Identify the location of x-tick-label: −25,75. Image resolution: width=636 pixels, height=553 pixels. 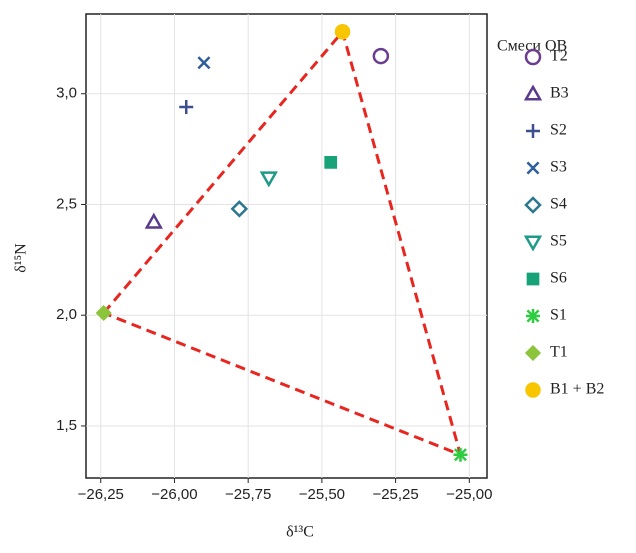
(248, 494).